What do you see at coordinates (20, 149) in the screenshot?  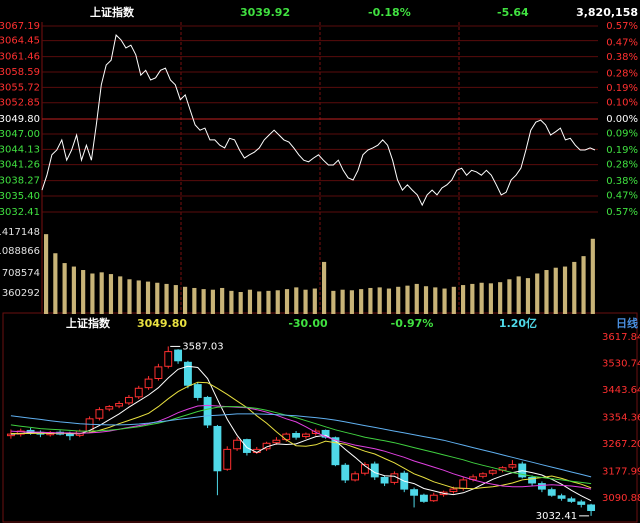 I see `y-tick-label: 3044.13` at bounding box center [20, 149].